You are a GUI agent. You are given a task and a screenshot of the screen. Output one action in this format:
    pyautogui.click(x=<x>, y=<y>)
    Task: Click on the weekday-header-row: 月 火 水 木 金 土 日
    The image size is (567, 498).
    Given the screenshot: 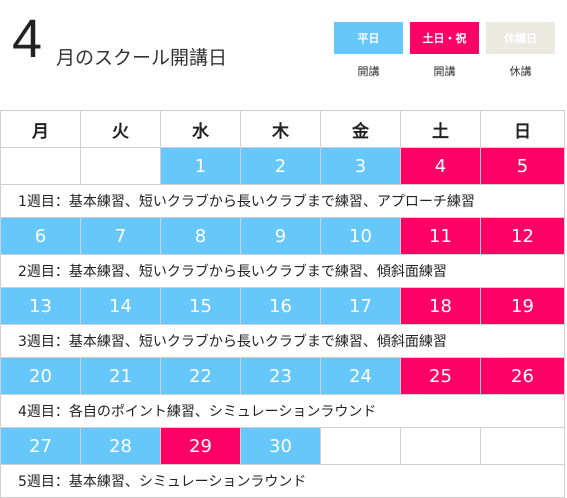 What is the action you would take?
    pyautogui.click(x=283, y=129)
    